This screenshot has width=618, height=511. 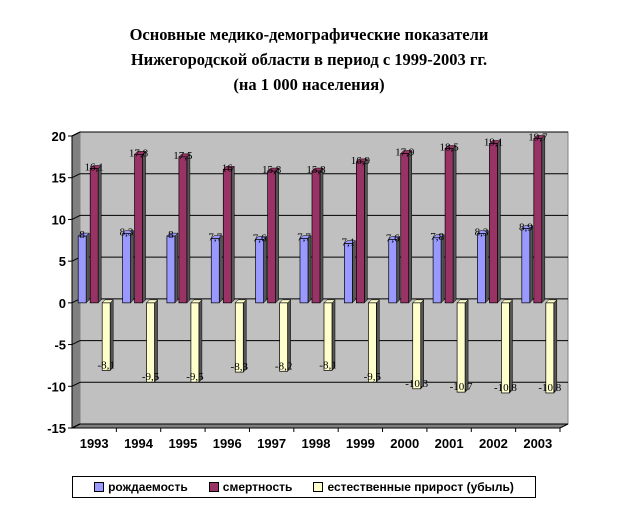 I want to click on x-tick-label-1998: 1998, so click(x=316, y=443).